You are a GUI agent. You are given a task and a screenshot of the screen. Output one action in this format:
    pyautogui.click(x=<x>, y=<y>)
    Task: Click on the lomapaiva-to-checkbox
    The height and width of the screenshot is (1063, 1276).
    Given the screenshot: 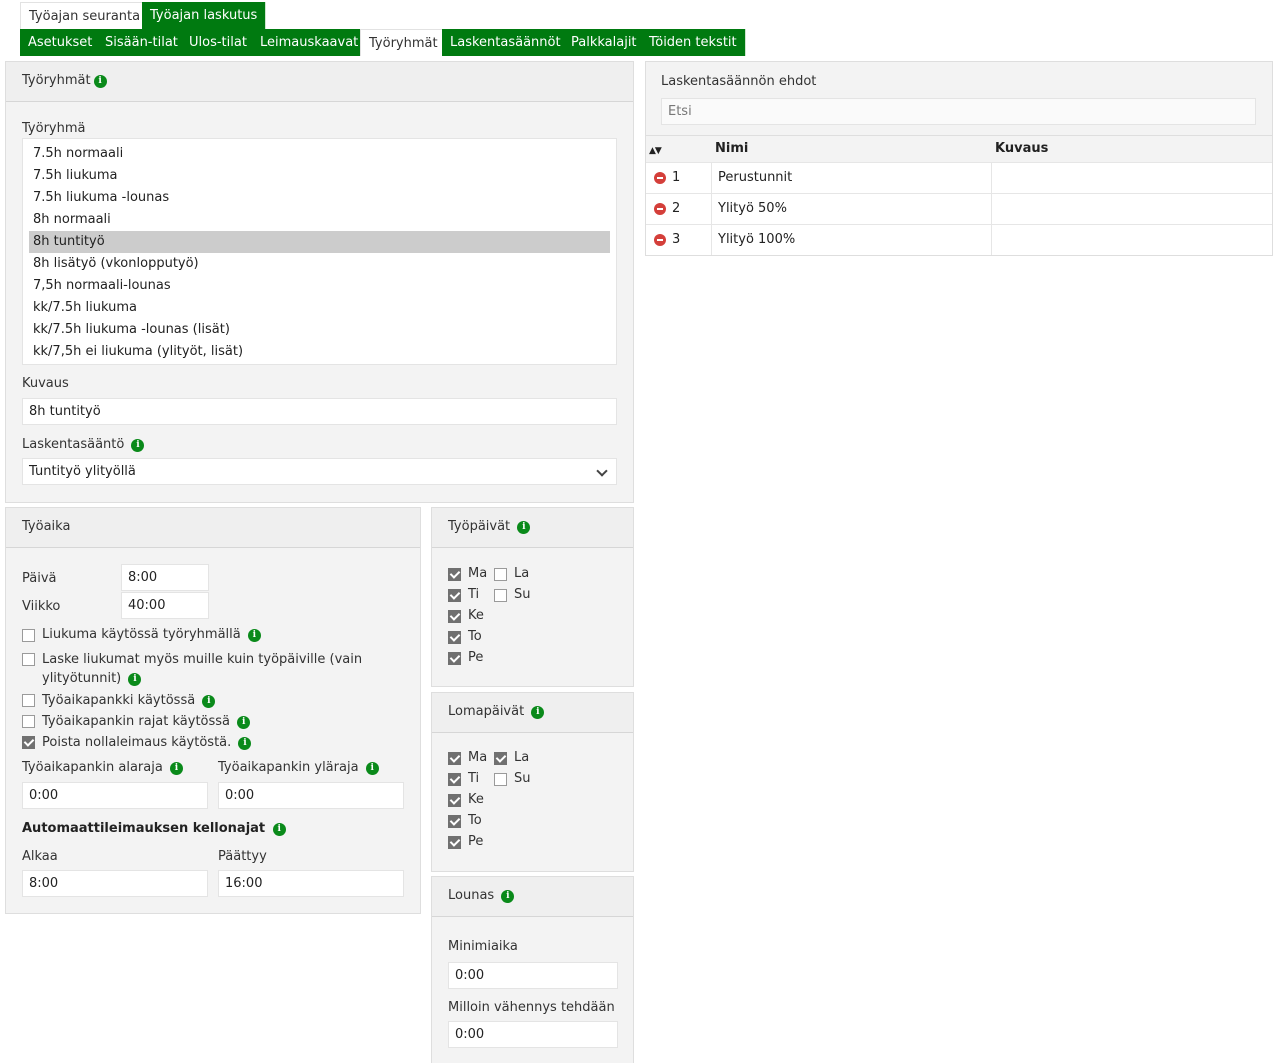 What is the action you would take?
    pyautogui.click(x=454, y=821)
    